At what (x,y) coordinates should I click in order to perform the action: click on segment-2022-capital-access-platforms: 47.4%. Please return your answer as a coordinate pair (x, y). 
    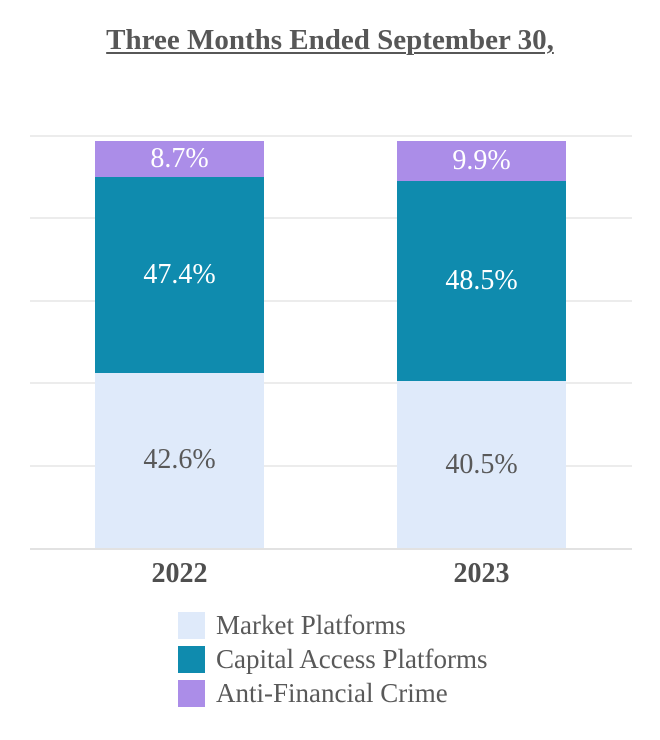
    Looking at the image, I should click on (179, 275).